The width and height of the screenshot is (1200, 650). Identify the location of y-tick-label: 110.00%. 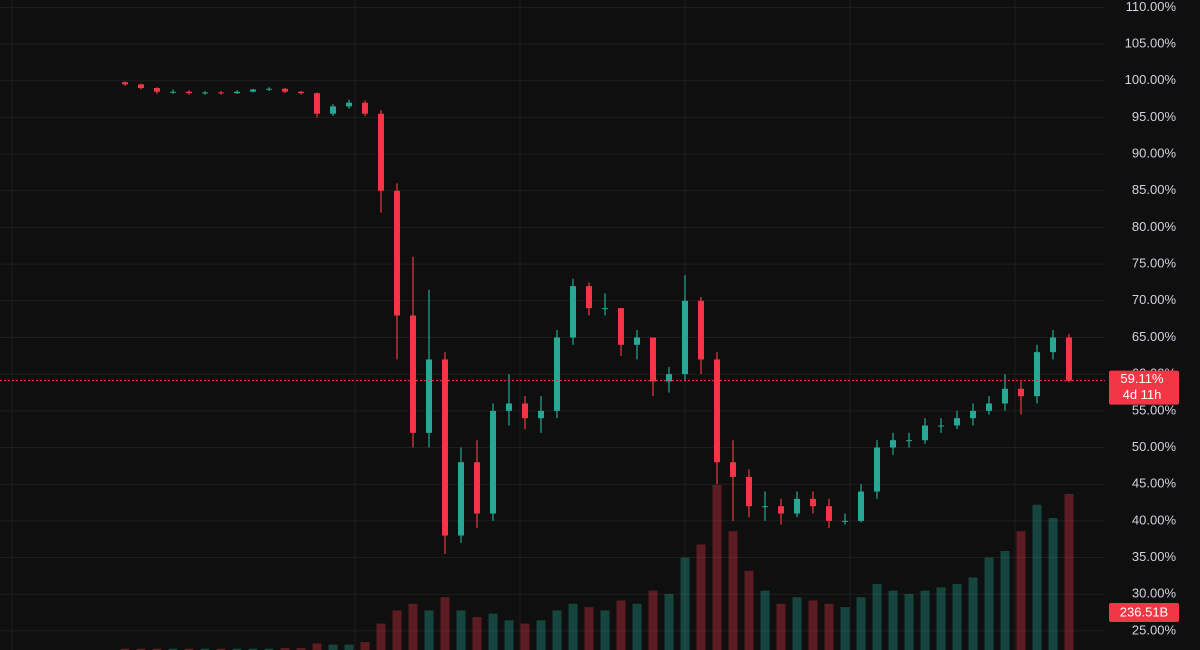
(1151, 7).